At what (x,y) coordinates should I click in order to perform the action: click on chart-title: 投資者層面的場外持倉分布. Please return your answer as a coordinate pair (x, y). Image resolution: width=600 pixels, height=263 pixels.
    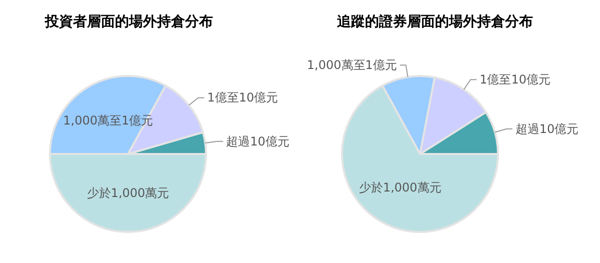
    Looking at the image, I should click on (128, 22).